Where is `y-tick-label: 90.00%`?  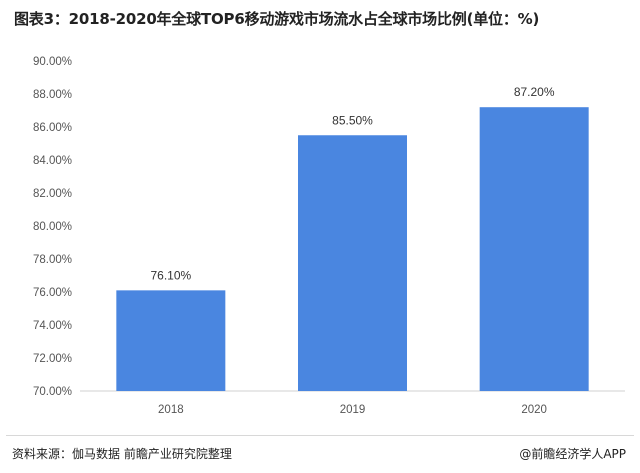
y-tick-label: 90.00% is located at coordinates (52, 62).